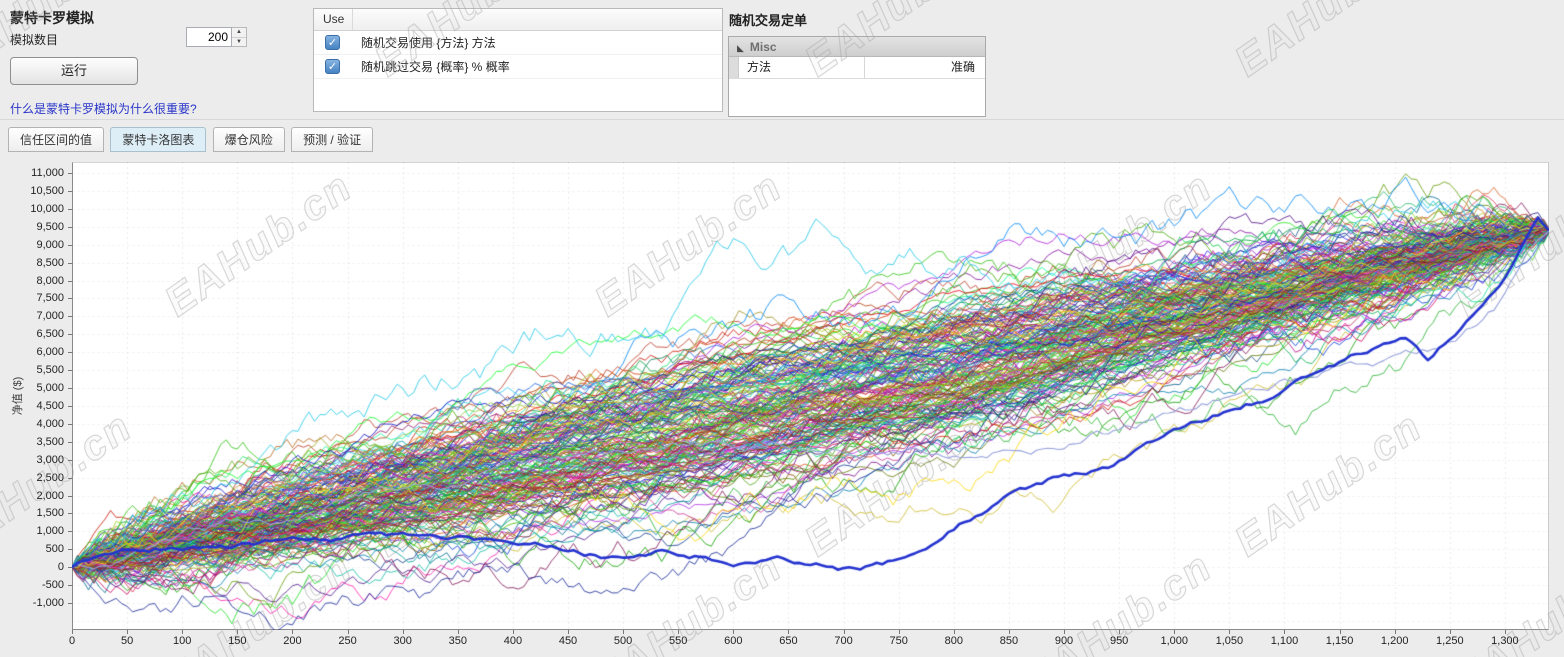  Describe the element at coordinates (457, 641) in the screenshot. I see `x-tick-label: 350` at that location.